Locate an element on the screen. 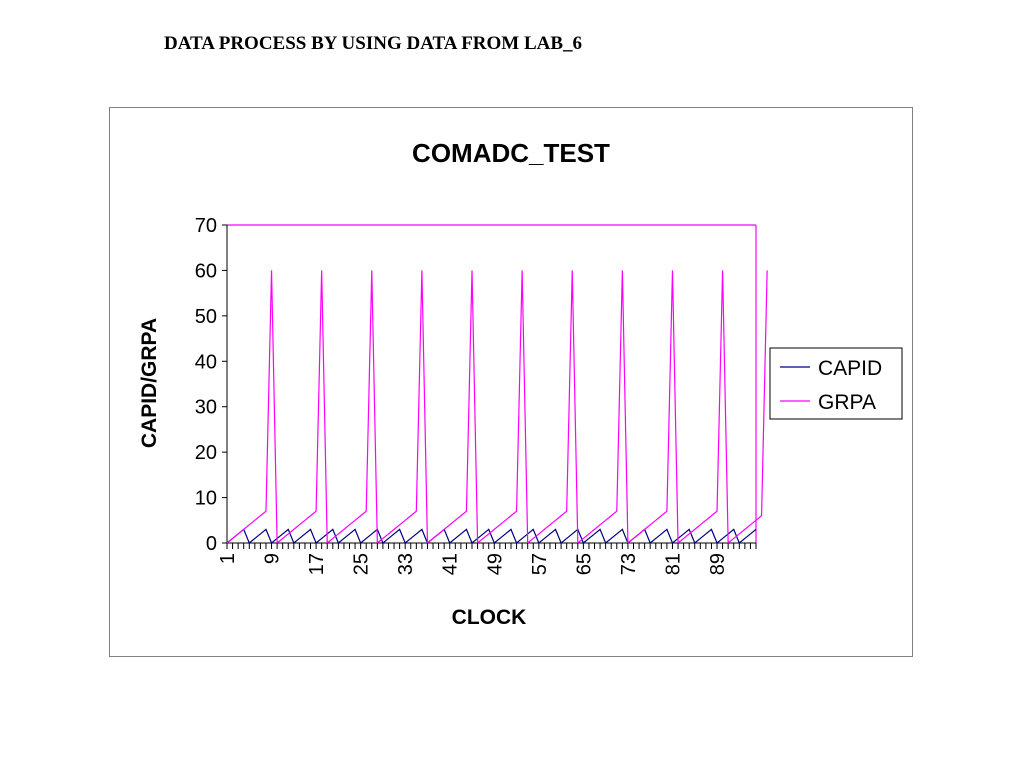 This screenshot has height=768, width=1024. x-tick-label: 9 is located at coordinates (273, 558).